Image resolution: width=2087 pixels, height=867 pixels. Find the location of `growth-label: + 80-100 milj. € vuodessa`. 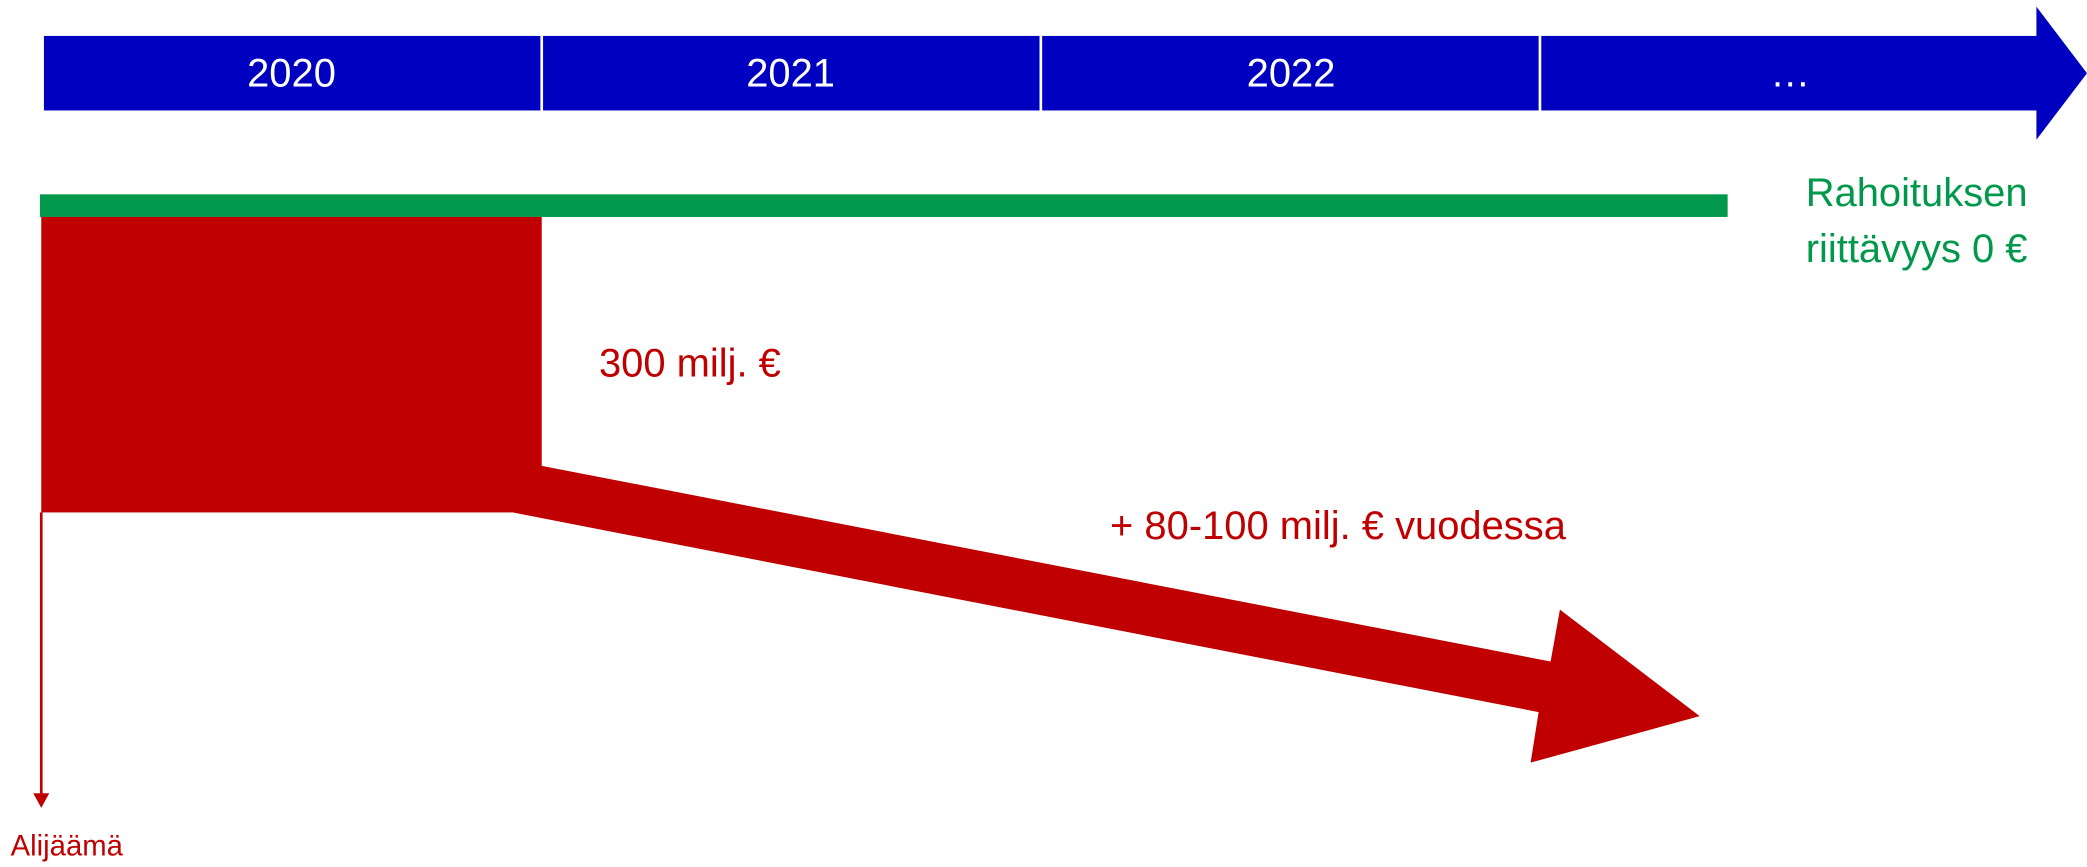

growth-label: + 80-100 milj. € vuodessa is located at coordinates (1338, 526).